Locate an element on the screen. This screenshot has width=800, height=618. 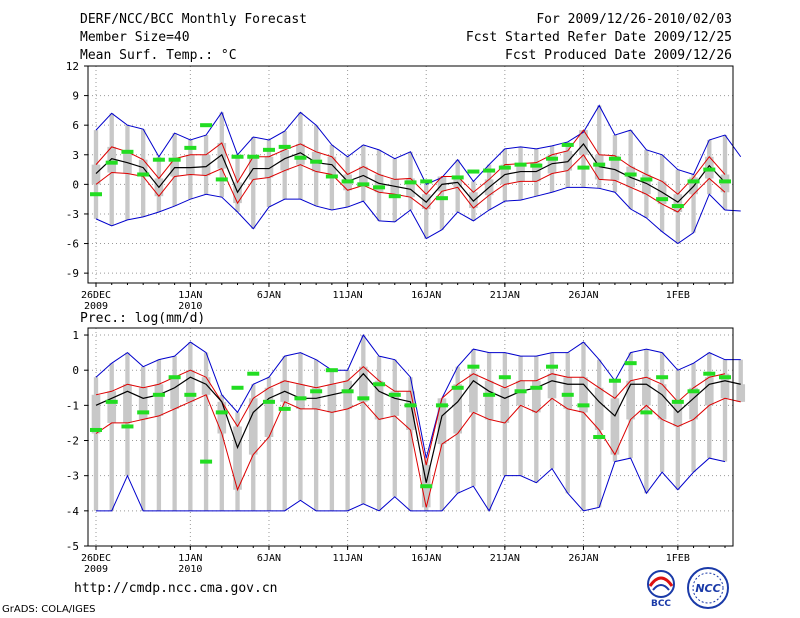
prec-upper-line is located at coordinates (410, 416).